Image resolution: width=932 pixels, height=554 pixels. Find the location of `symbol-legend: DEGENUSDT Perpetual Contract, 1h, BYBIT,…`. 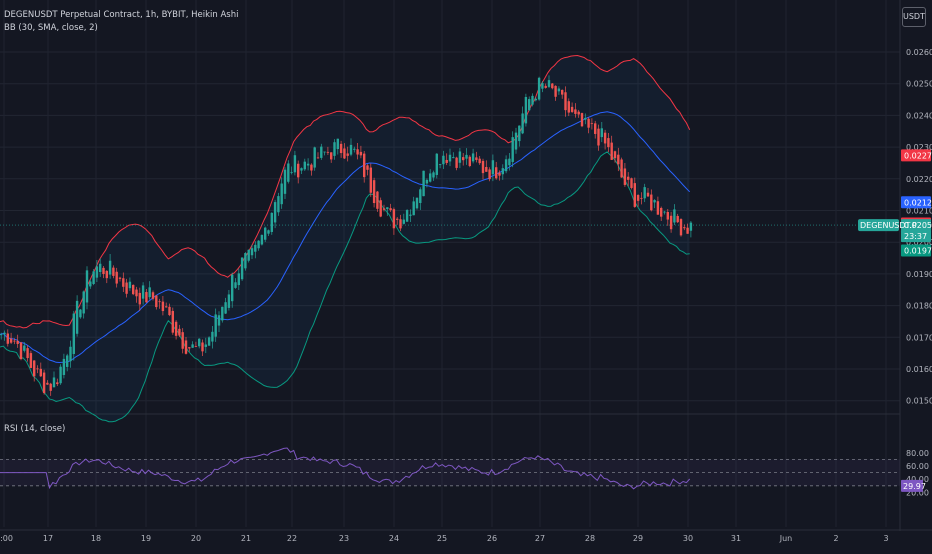

symbol-legend: DEGENUSDT Perpetual Contract, 1h, BYBIT,… is located at coordinates (121, 15).